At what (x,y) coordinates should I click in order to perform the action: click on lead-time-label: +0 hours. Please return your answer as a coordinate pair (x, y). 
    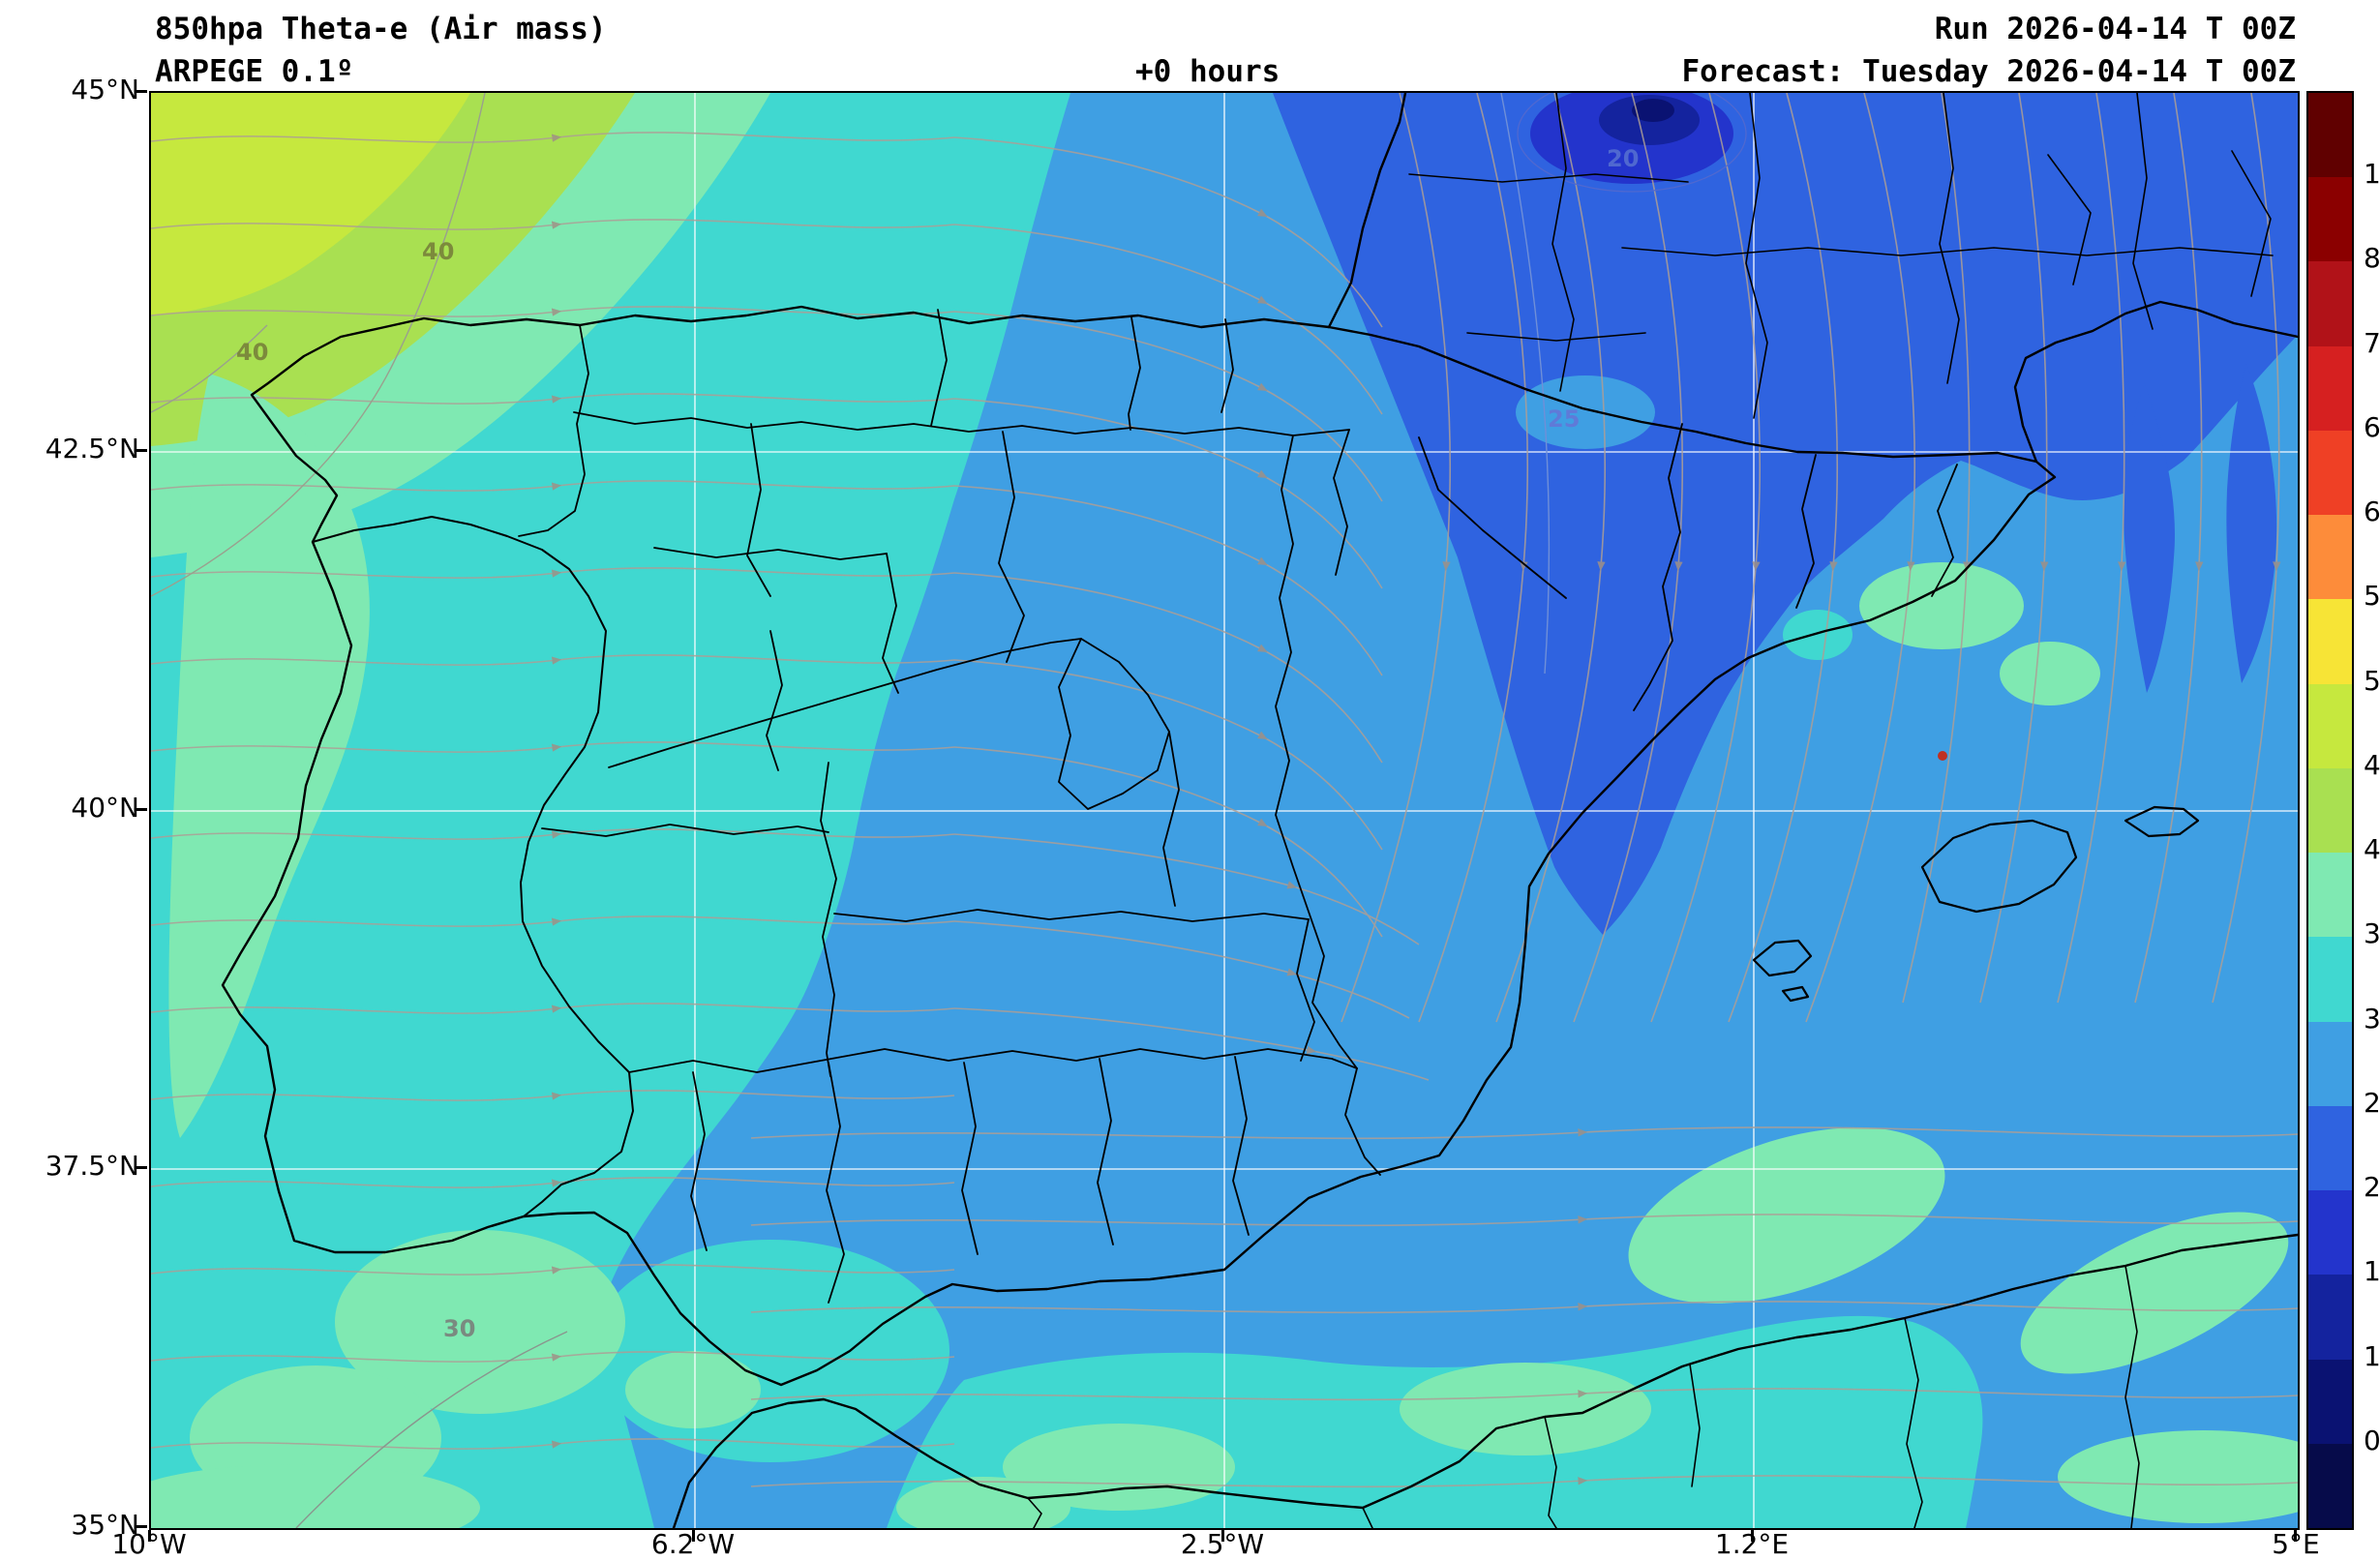
    Looking at the image, I should click on (1207, 72).